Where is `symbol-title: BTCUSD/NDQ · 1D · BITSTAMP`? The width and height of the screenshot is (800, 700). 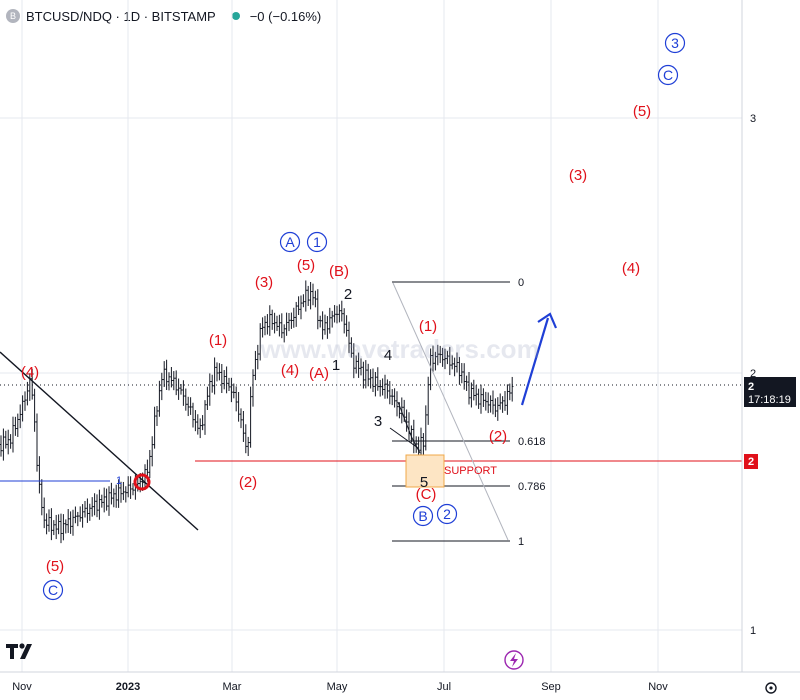
symbol-title: BTCUSD/NDQ · 1D · BITSTAMP is located at coordinates (121, 16).